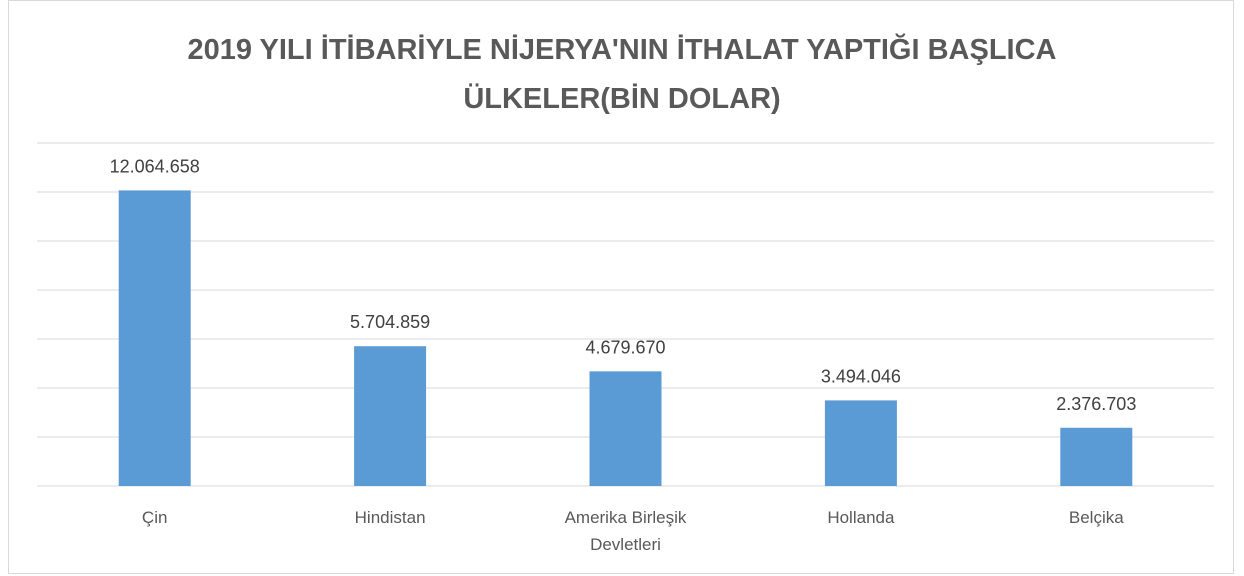 The width and height of the screenshot is (1244, 576). I want to click on data-label: 5.704.859, so click(390, 322).